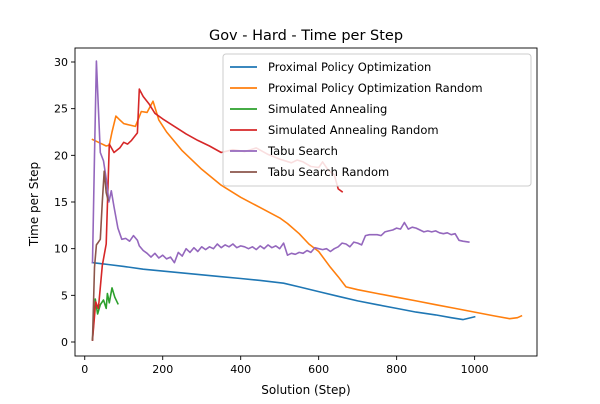  What do you see at coordinates (61, 62) in the screenshot?
I see `y-tick-label-6: 30` at bounding box center [61, 62].